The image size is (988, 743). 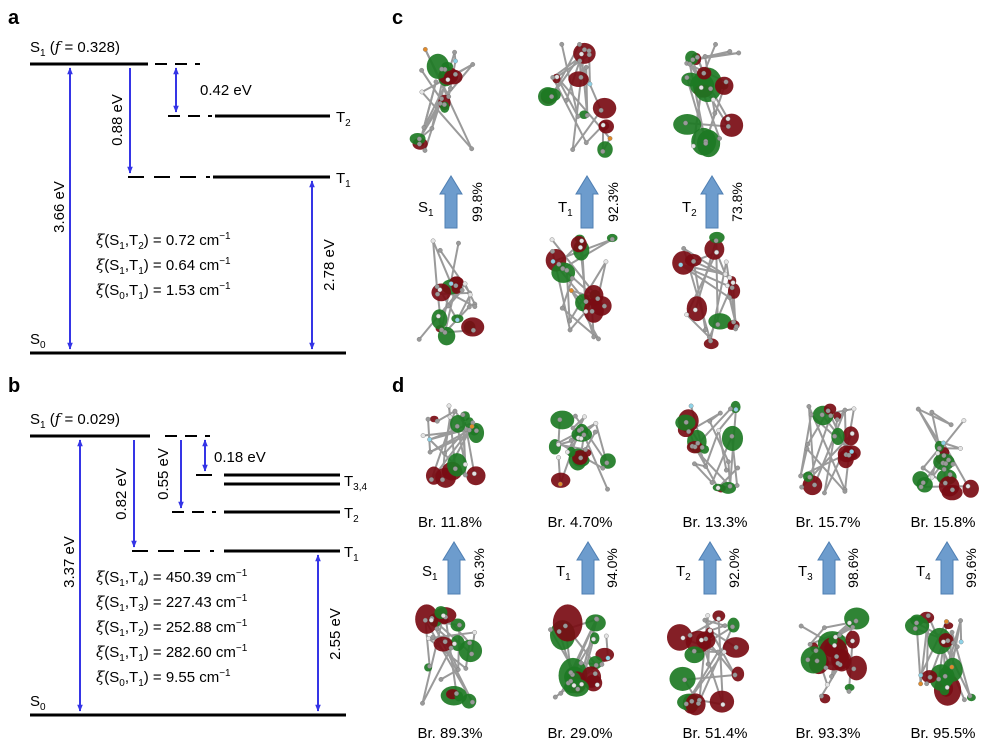 What do you see at coordinates (38, 703) in the screenshot?
I see `s0-label-b: S0` at bounding box center [38, 703].